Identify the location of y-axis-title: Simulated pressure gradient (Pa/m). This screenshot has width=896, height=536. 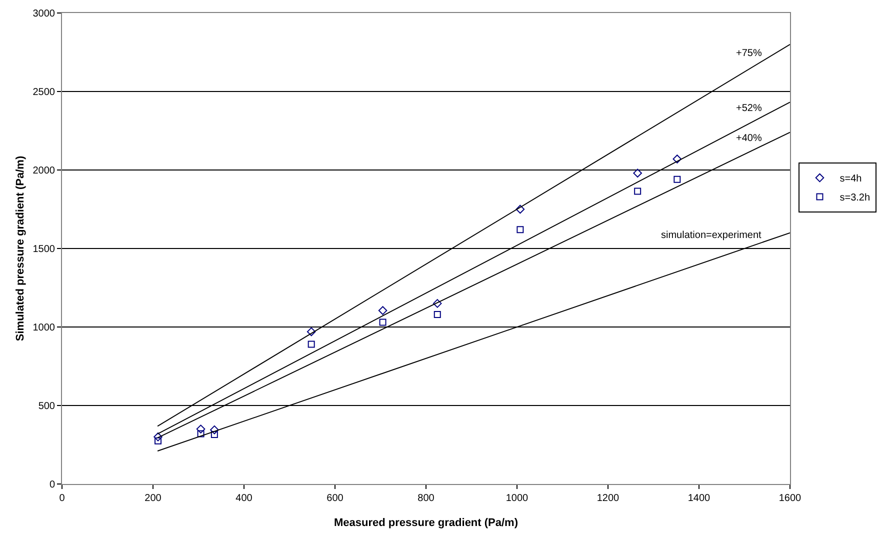
(20, 249).